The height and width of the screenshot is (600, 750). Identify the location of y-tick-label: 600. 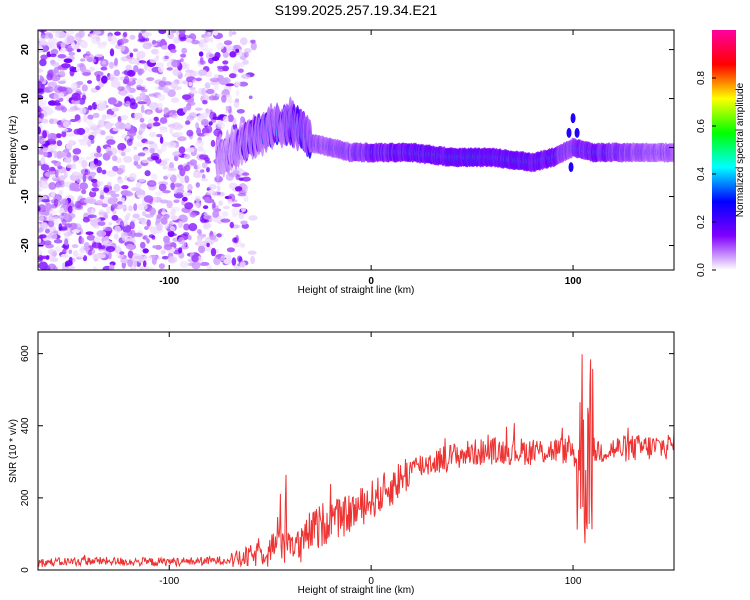
(25, 353).